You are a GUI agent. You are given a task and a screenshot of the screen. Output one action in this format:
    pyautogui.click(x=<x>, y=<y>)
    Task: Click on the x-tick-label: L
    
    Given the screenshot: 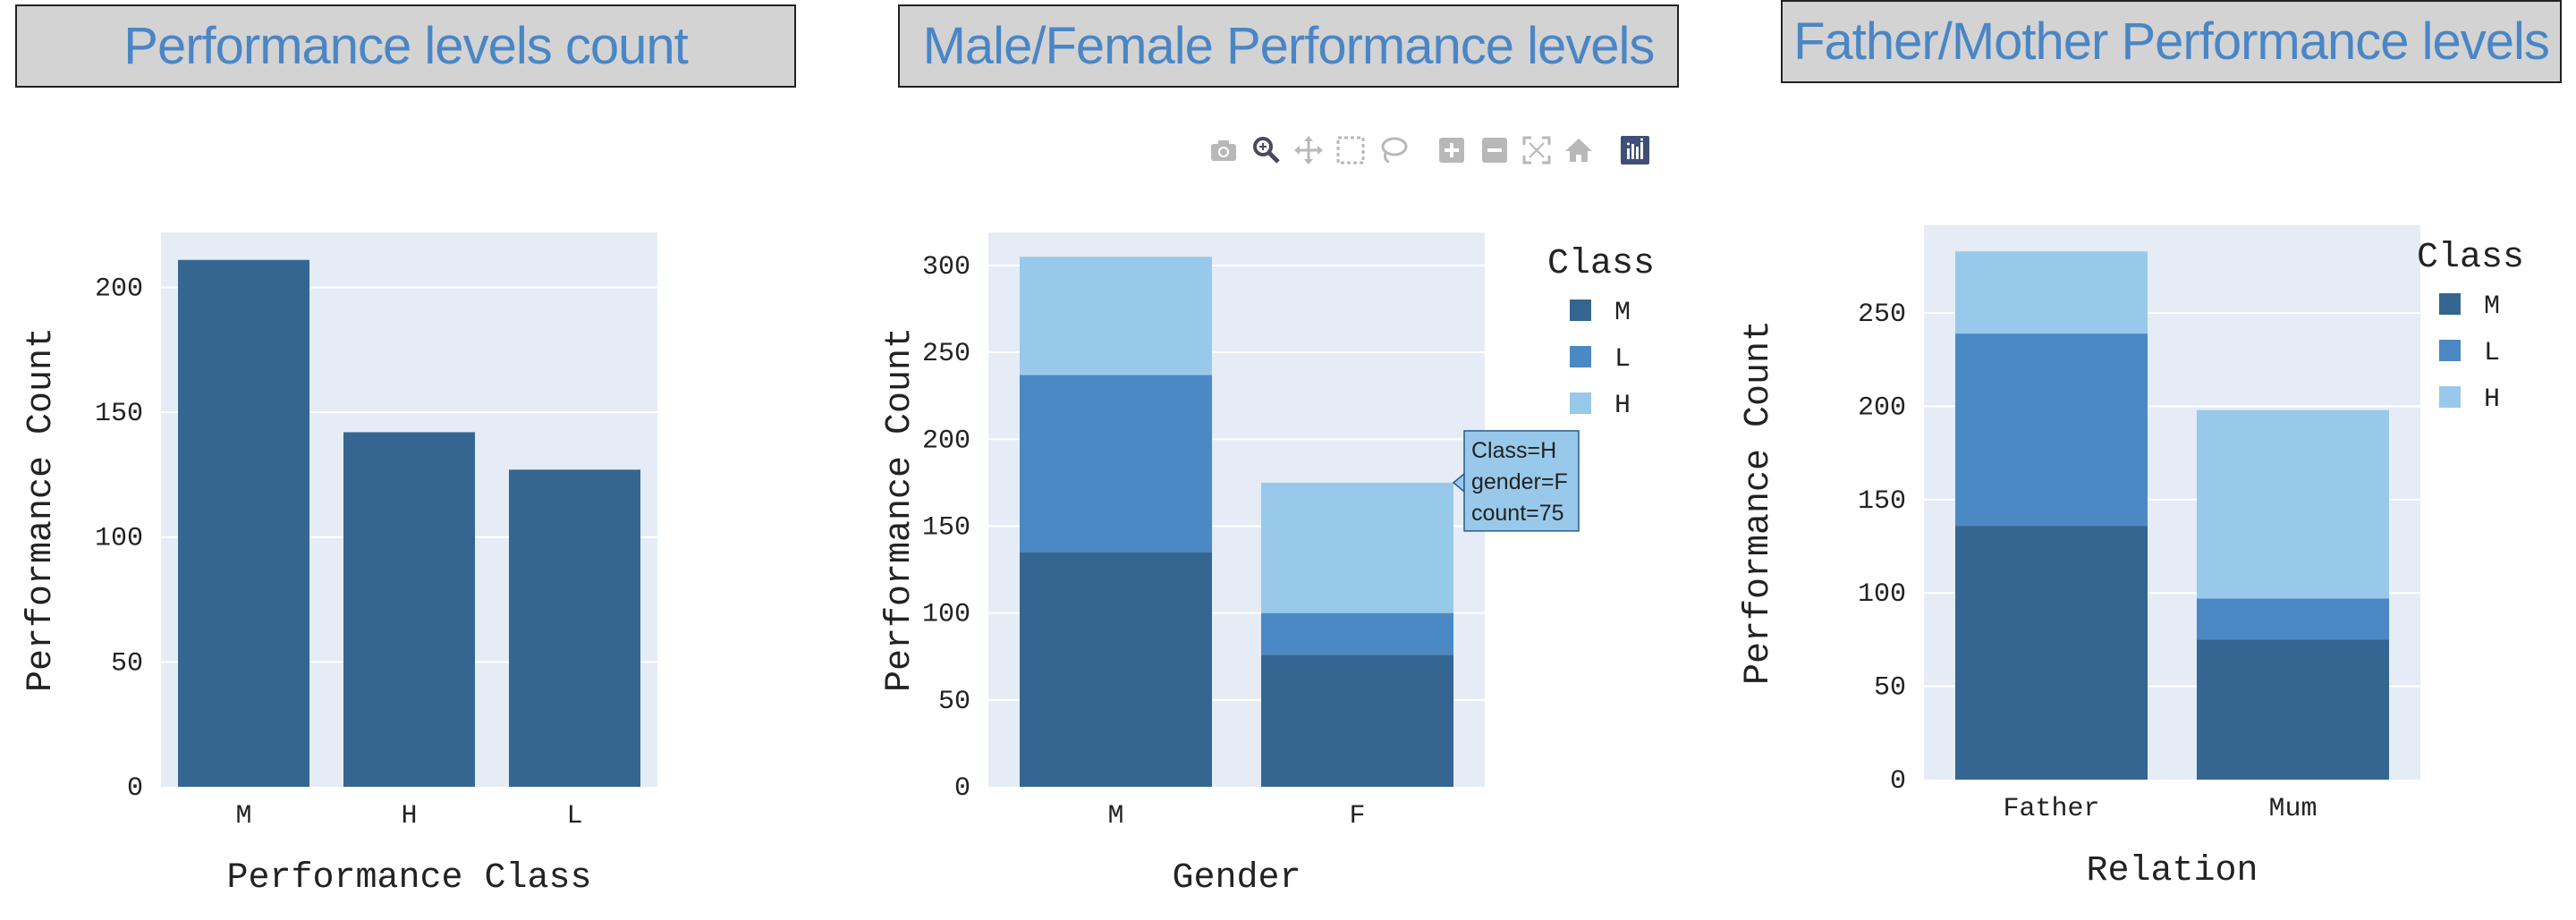 What is the action you would take?
    pyautogui.click(x=574, y=816)
    